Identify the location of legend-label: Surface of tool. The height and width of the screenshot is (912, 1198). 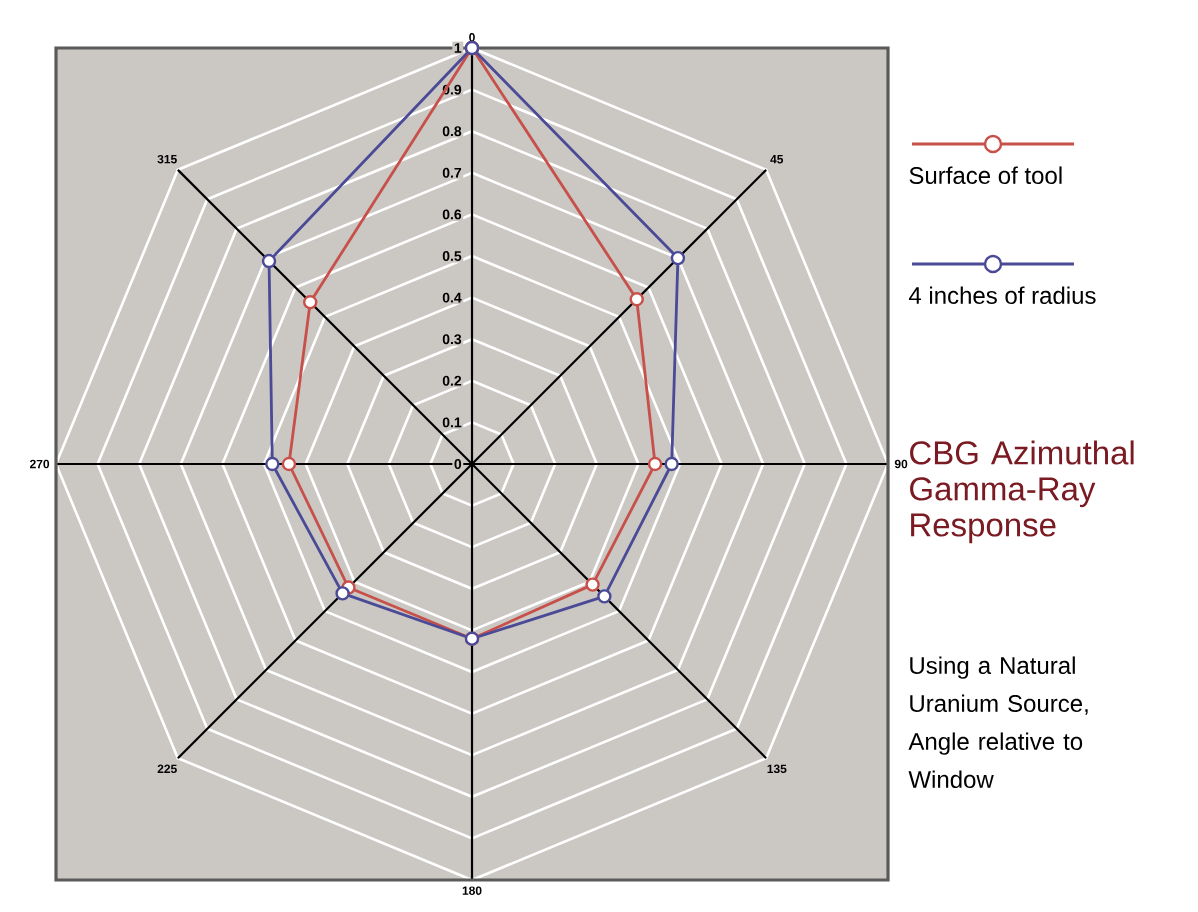
(985, 175).